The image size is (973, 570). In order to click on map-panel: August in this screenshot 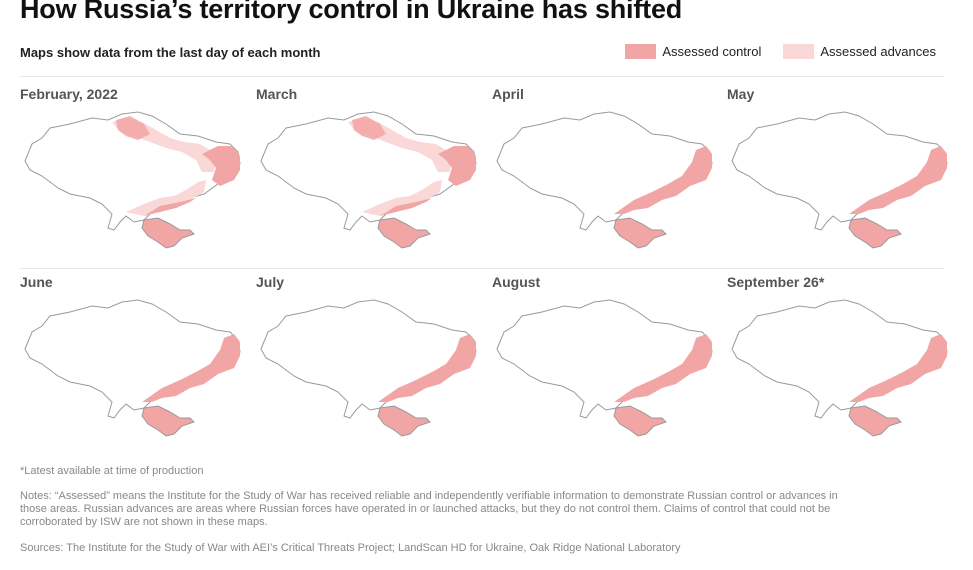, I will do `click(604, 366)`.